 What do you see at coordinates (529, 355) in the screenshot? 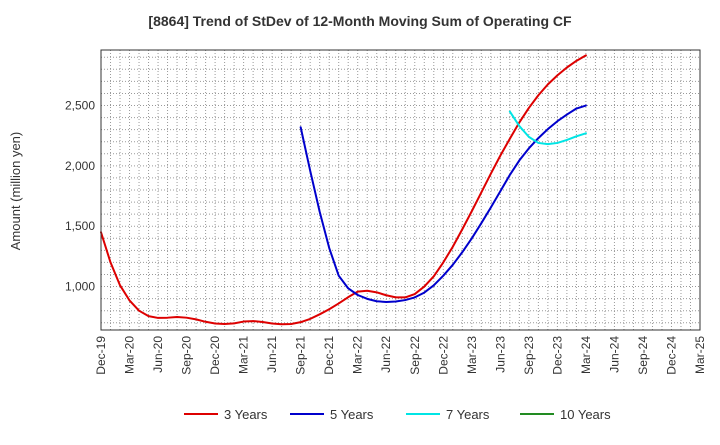
I see `x-tick-label: Sep-23` at bounding box center [529, 355].